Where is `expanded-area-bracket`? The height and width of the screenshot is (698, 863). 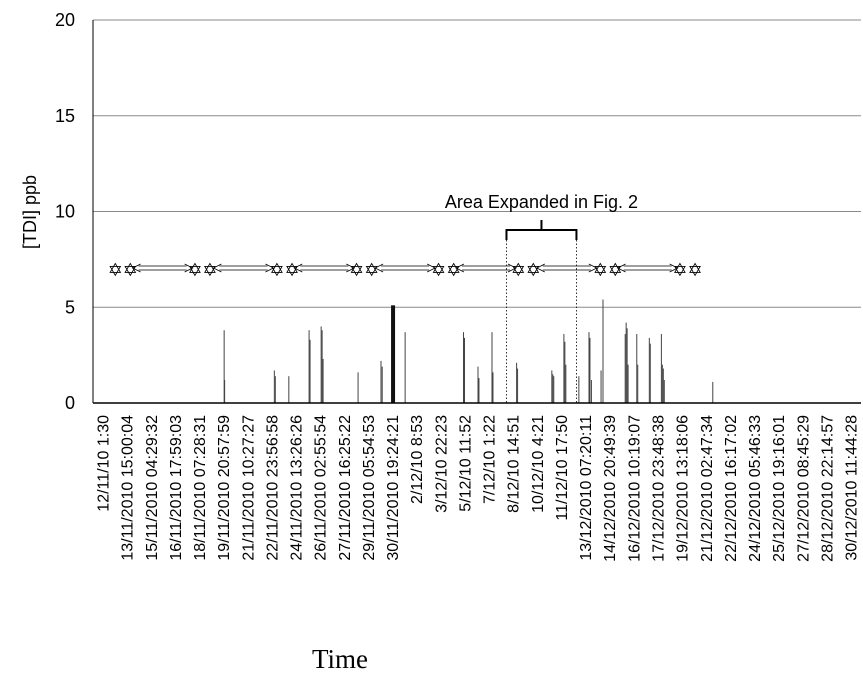
expanded-area-bracket is located at coordinates (541, 311).